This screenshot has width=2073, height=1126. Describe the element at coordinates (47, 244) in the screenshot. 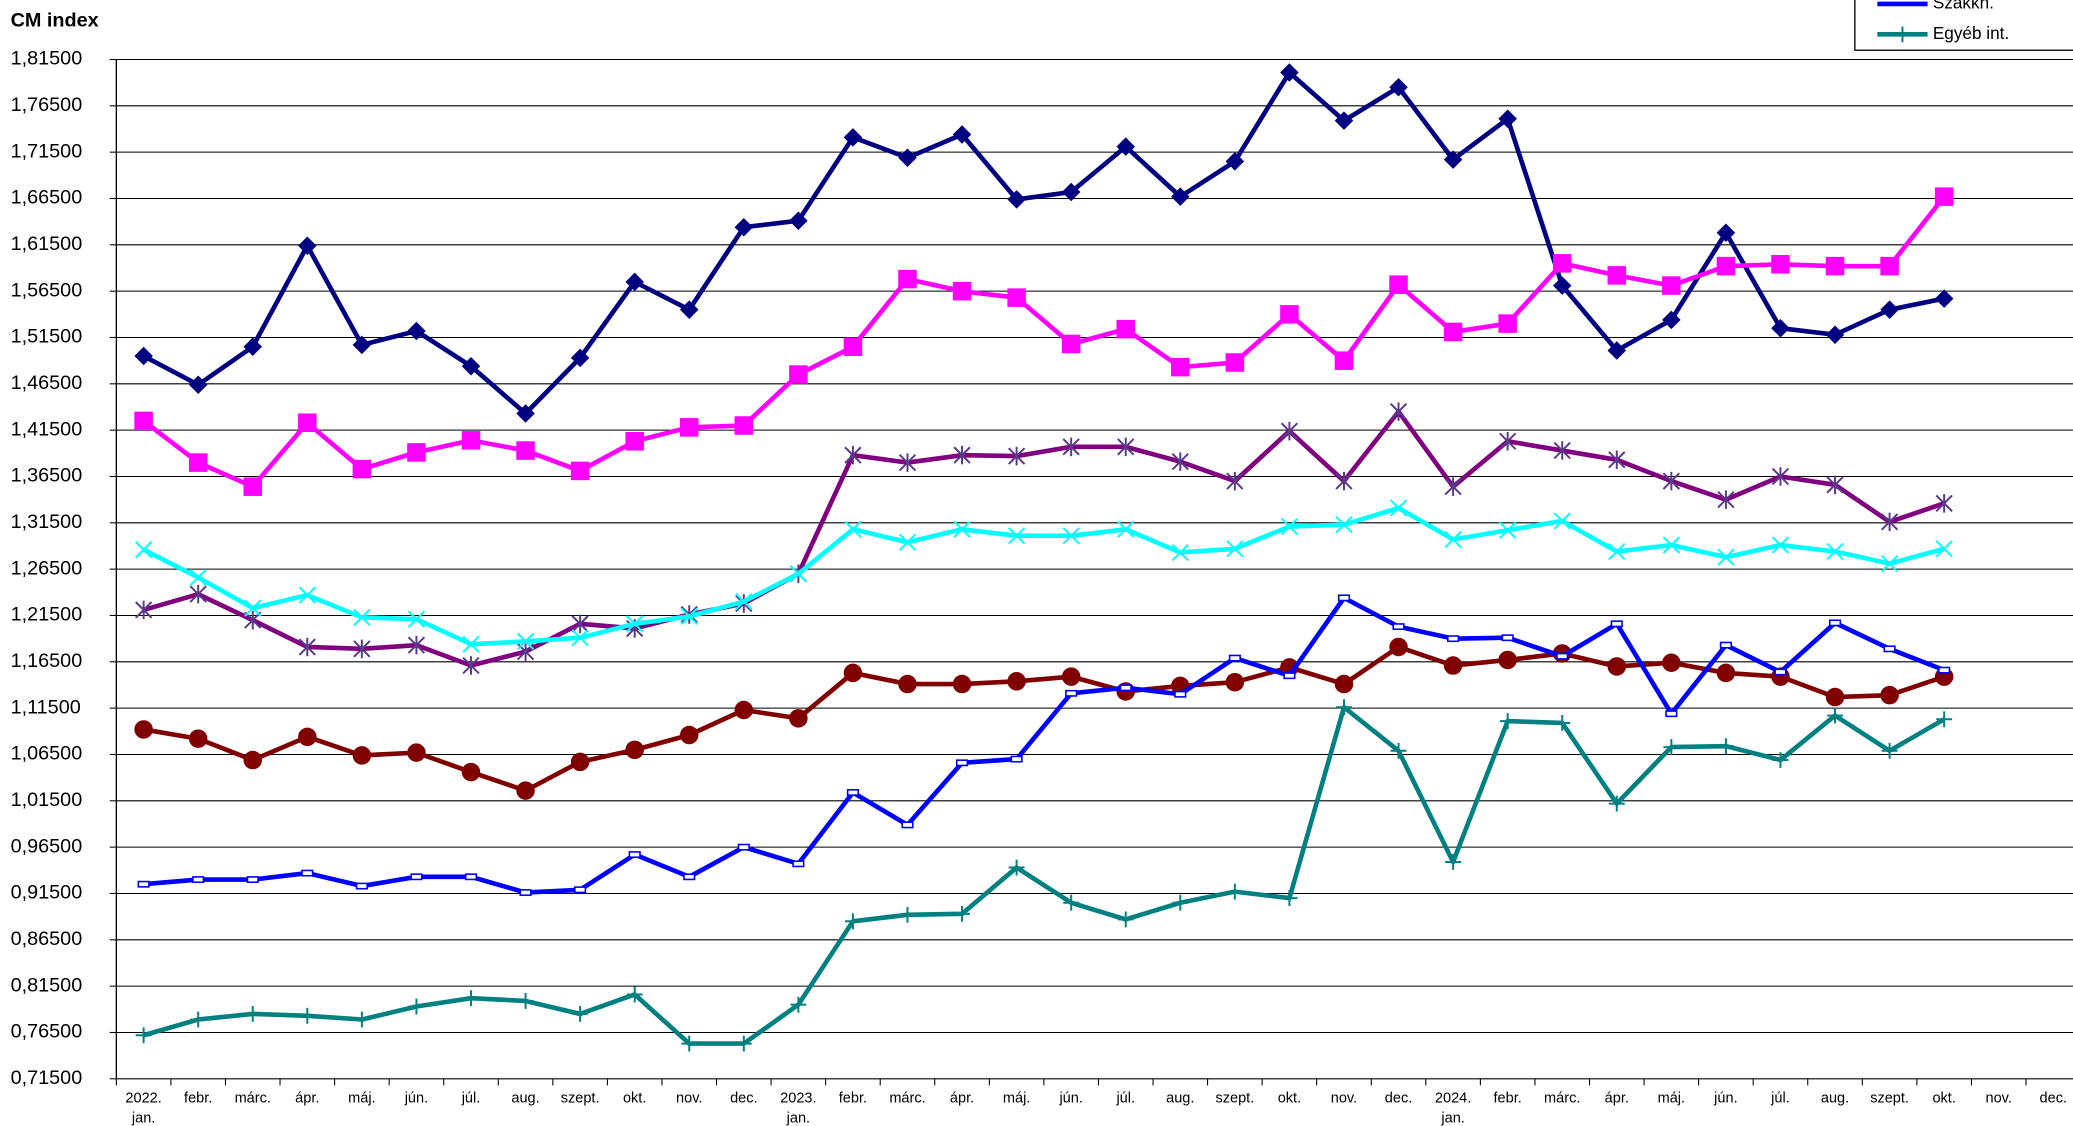

I see `y-tick-label: 1,61500` at that location.